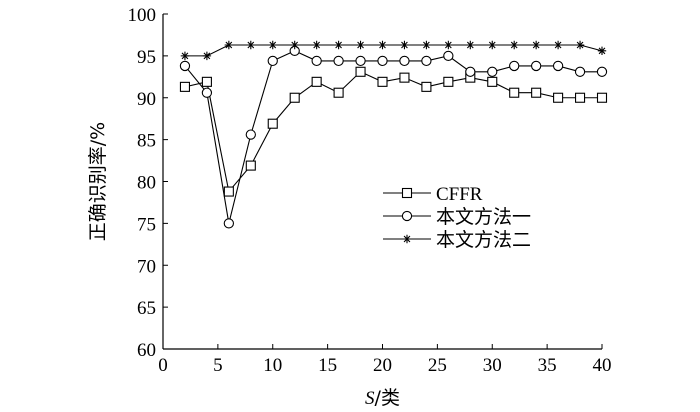  Describe the element at coordinates (547, 365) in the screenshot. I see `x-tick-label: 35` at that location.